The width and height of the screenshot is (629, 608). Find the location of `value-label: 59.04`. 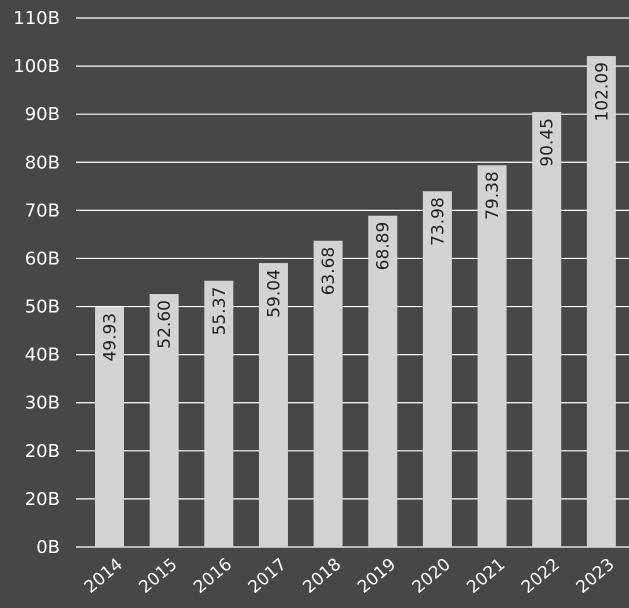

value-label: 59.04 is located at coordinates (274, 293).